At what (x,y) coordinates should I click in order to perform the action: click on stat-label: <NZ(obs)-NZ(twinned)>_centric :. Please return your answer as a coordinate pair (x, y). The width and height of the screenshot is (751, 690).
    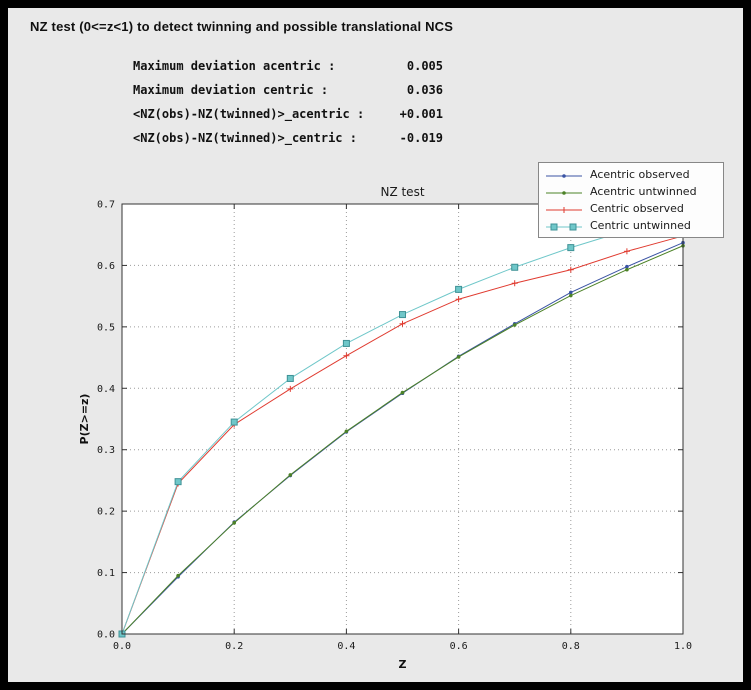
    Looking at the image, I should click on (245, 138).